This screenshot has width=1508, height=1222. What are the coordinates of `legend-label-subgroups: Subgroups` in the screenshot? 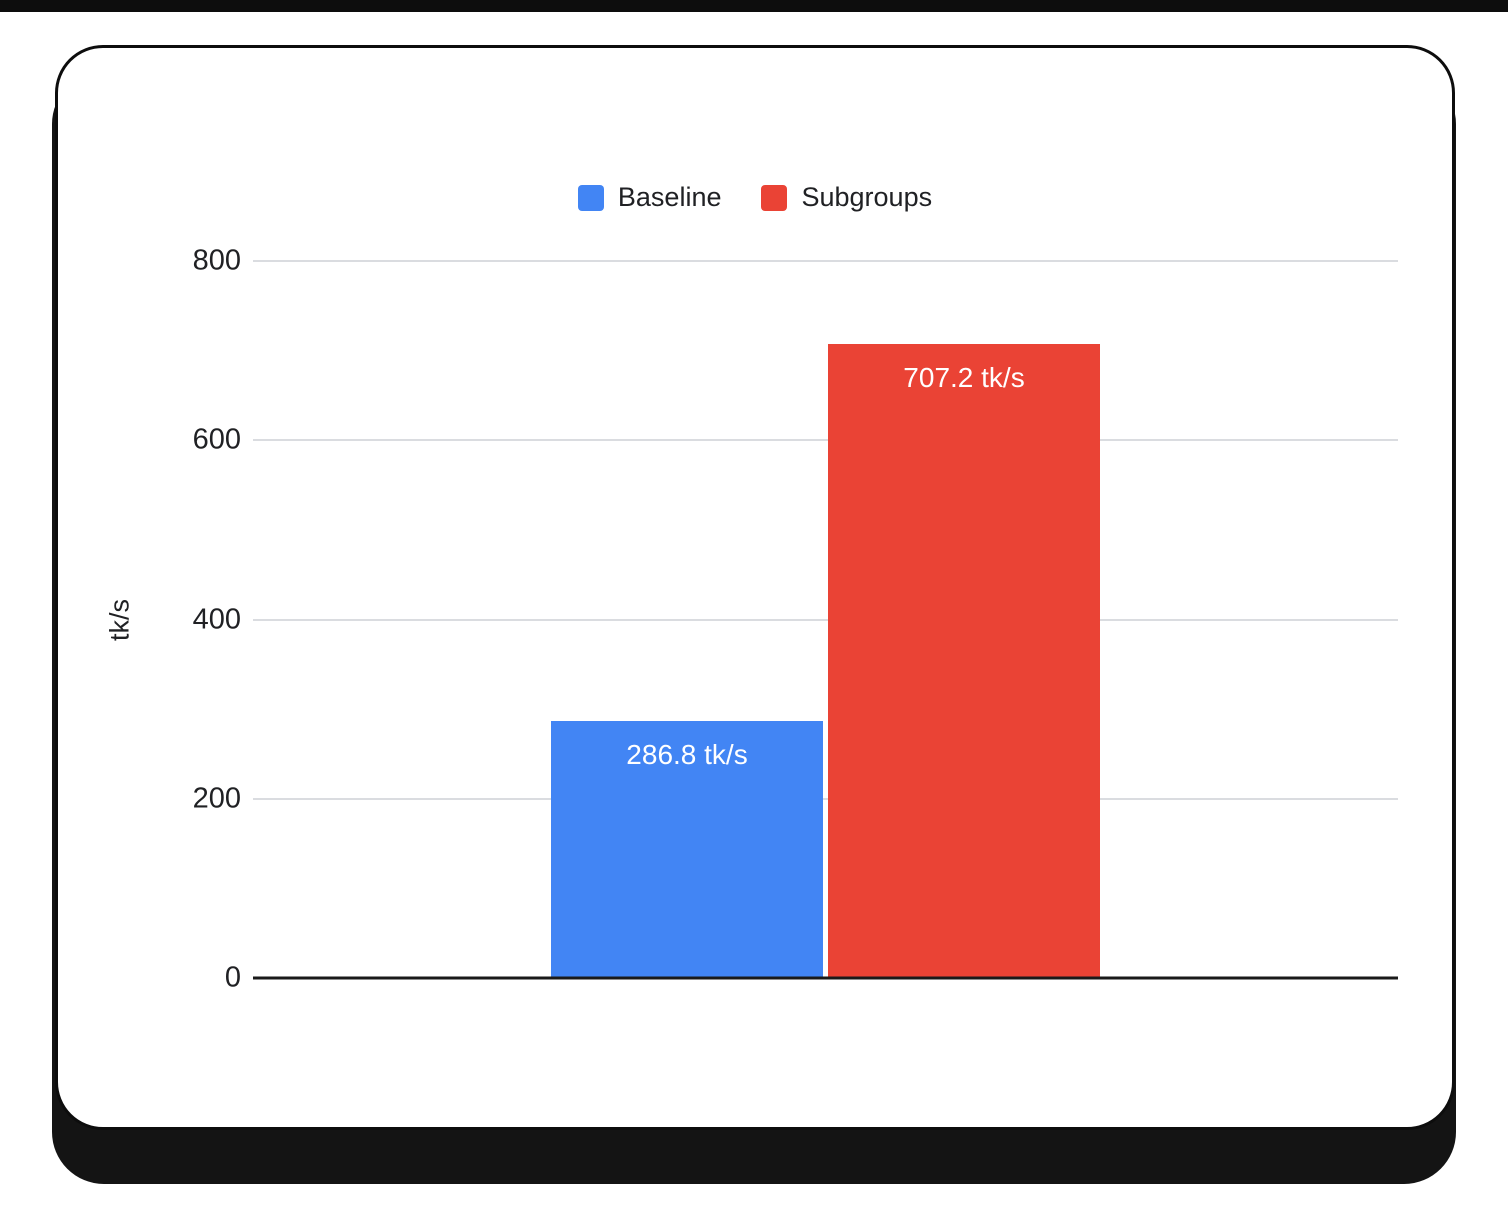 It's located at (867, 197).